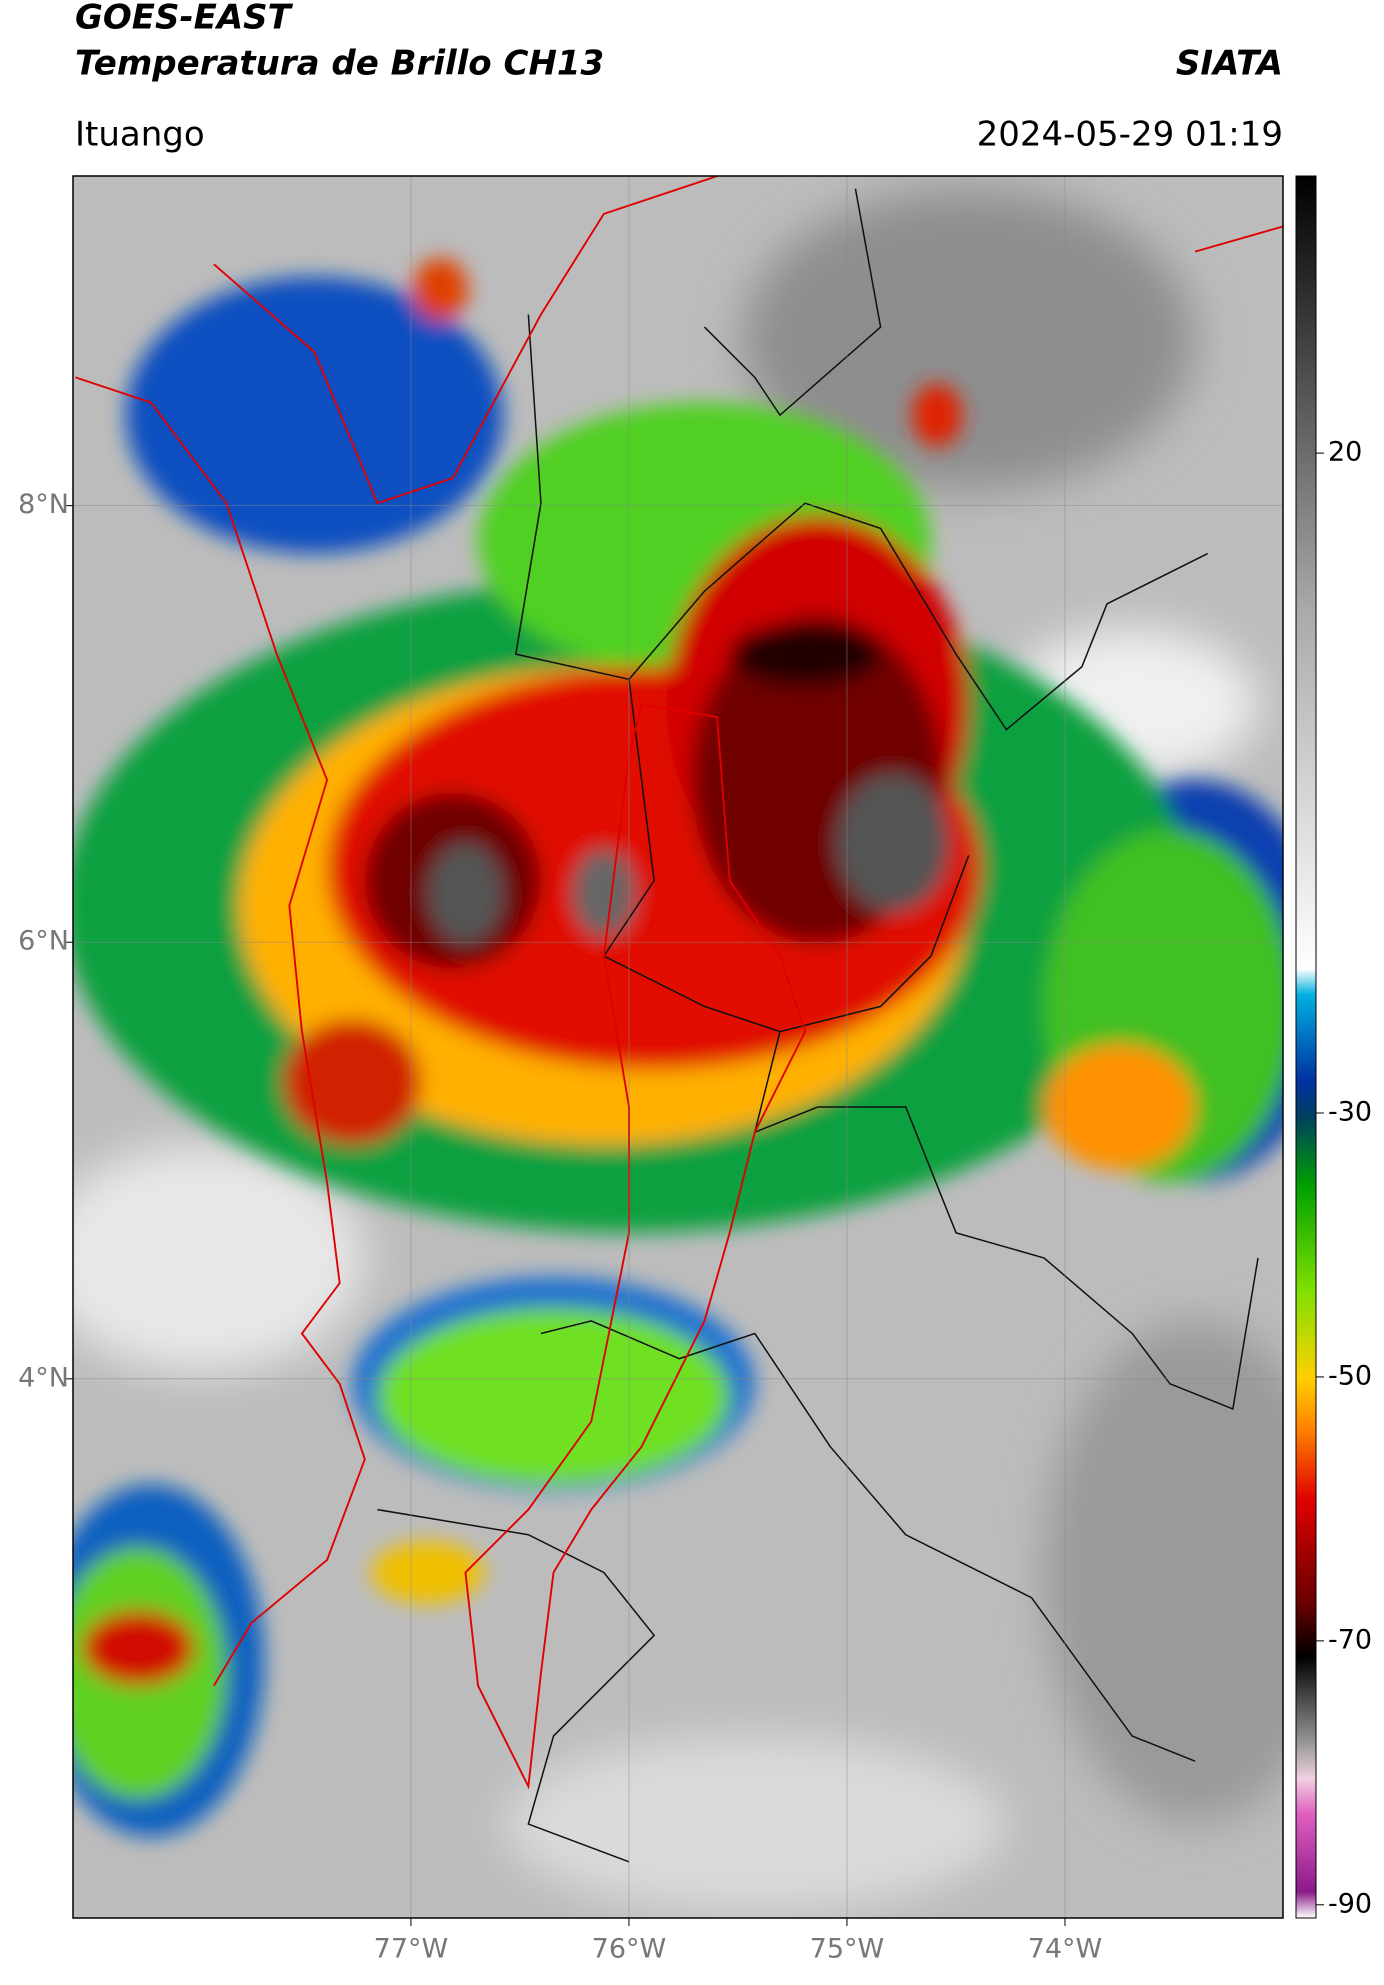 Image resolution: width=1384 pixels, height=1985 pixels. Describe the element at coordinates (43, 941) in the screenshot. I see `y-tick-label: 6°N` at that location.